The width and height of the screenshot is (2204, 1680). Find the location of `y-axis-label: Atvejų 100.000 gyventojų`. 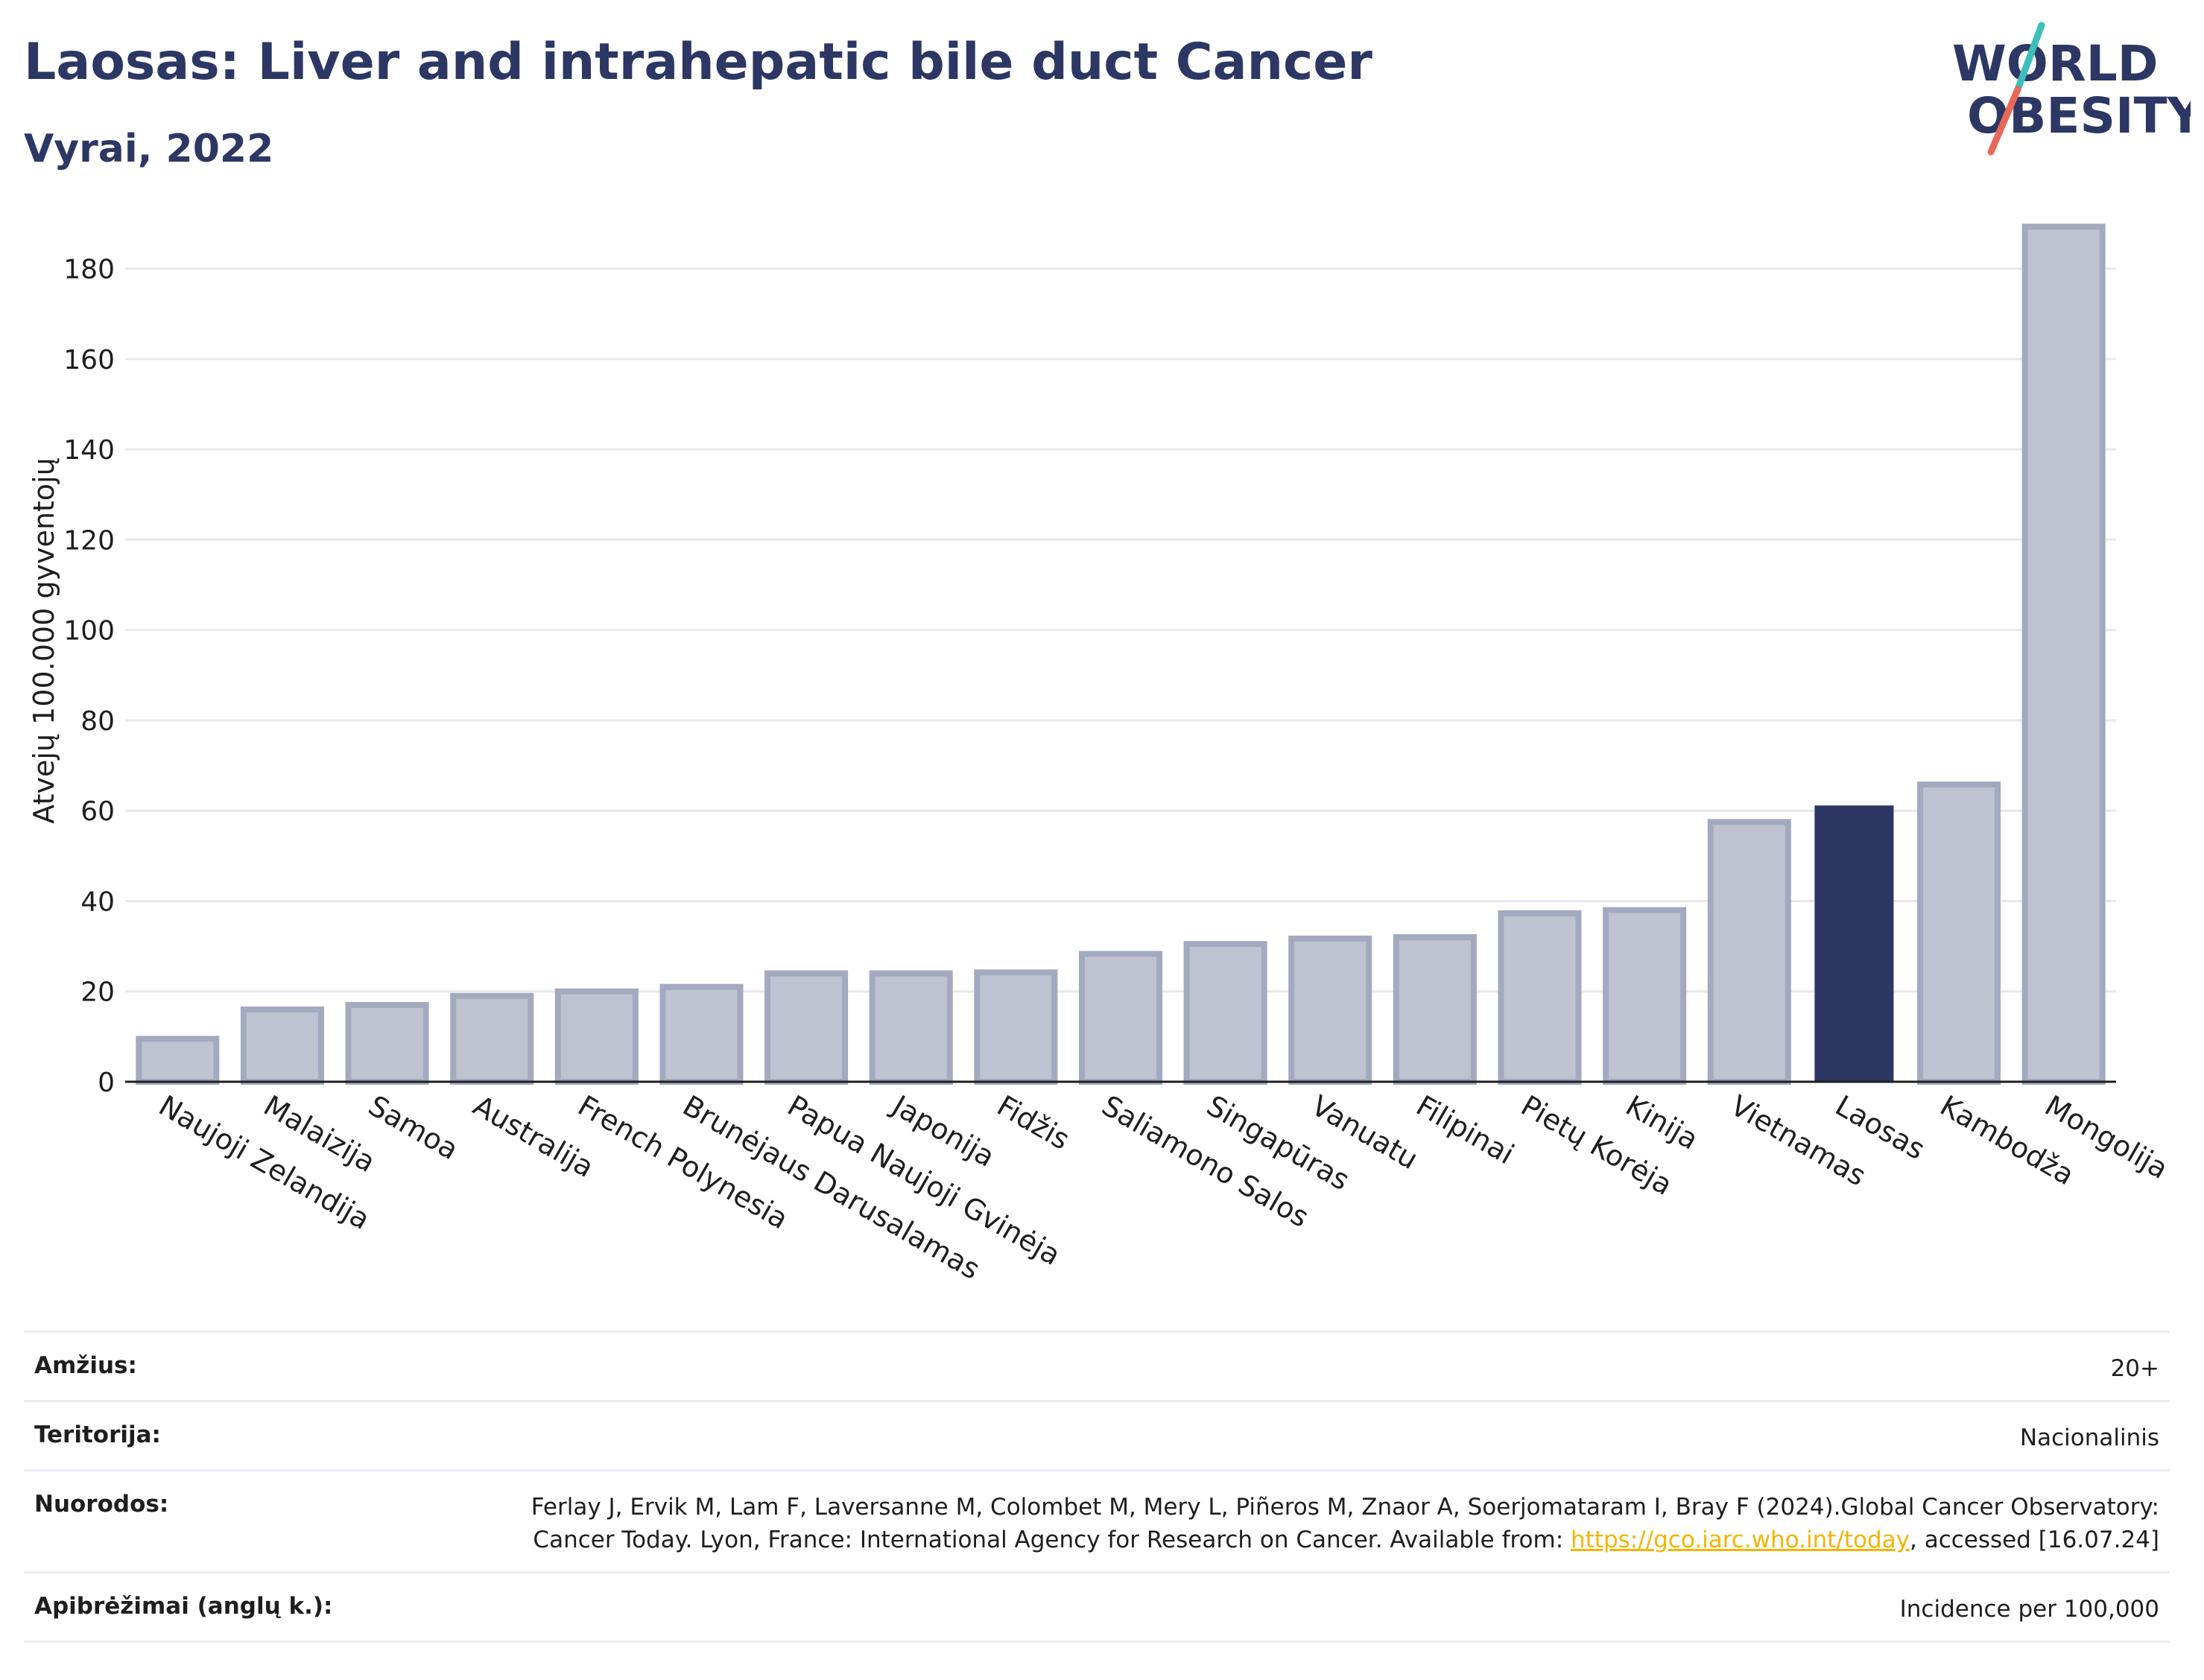

y-axis-label: Atvejų 100.000 gyventojų is located at coordinates (44, 640).